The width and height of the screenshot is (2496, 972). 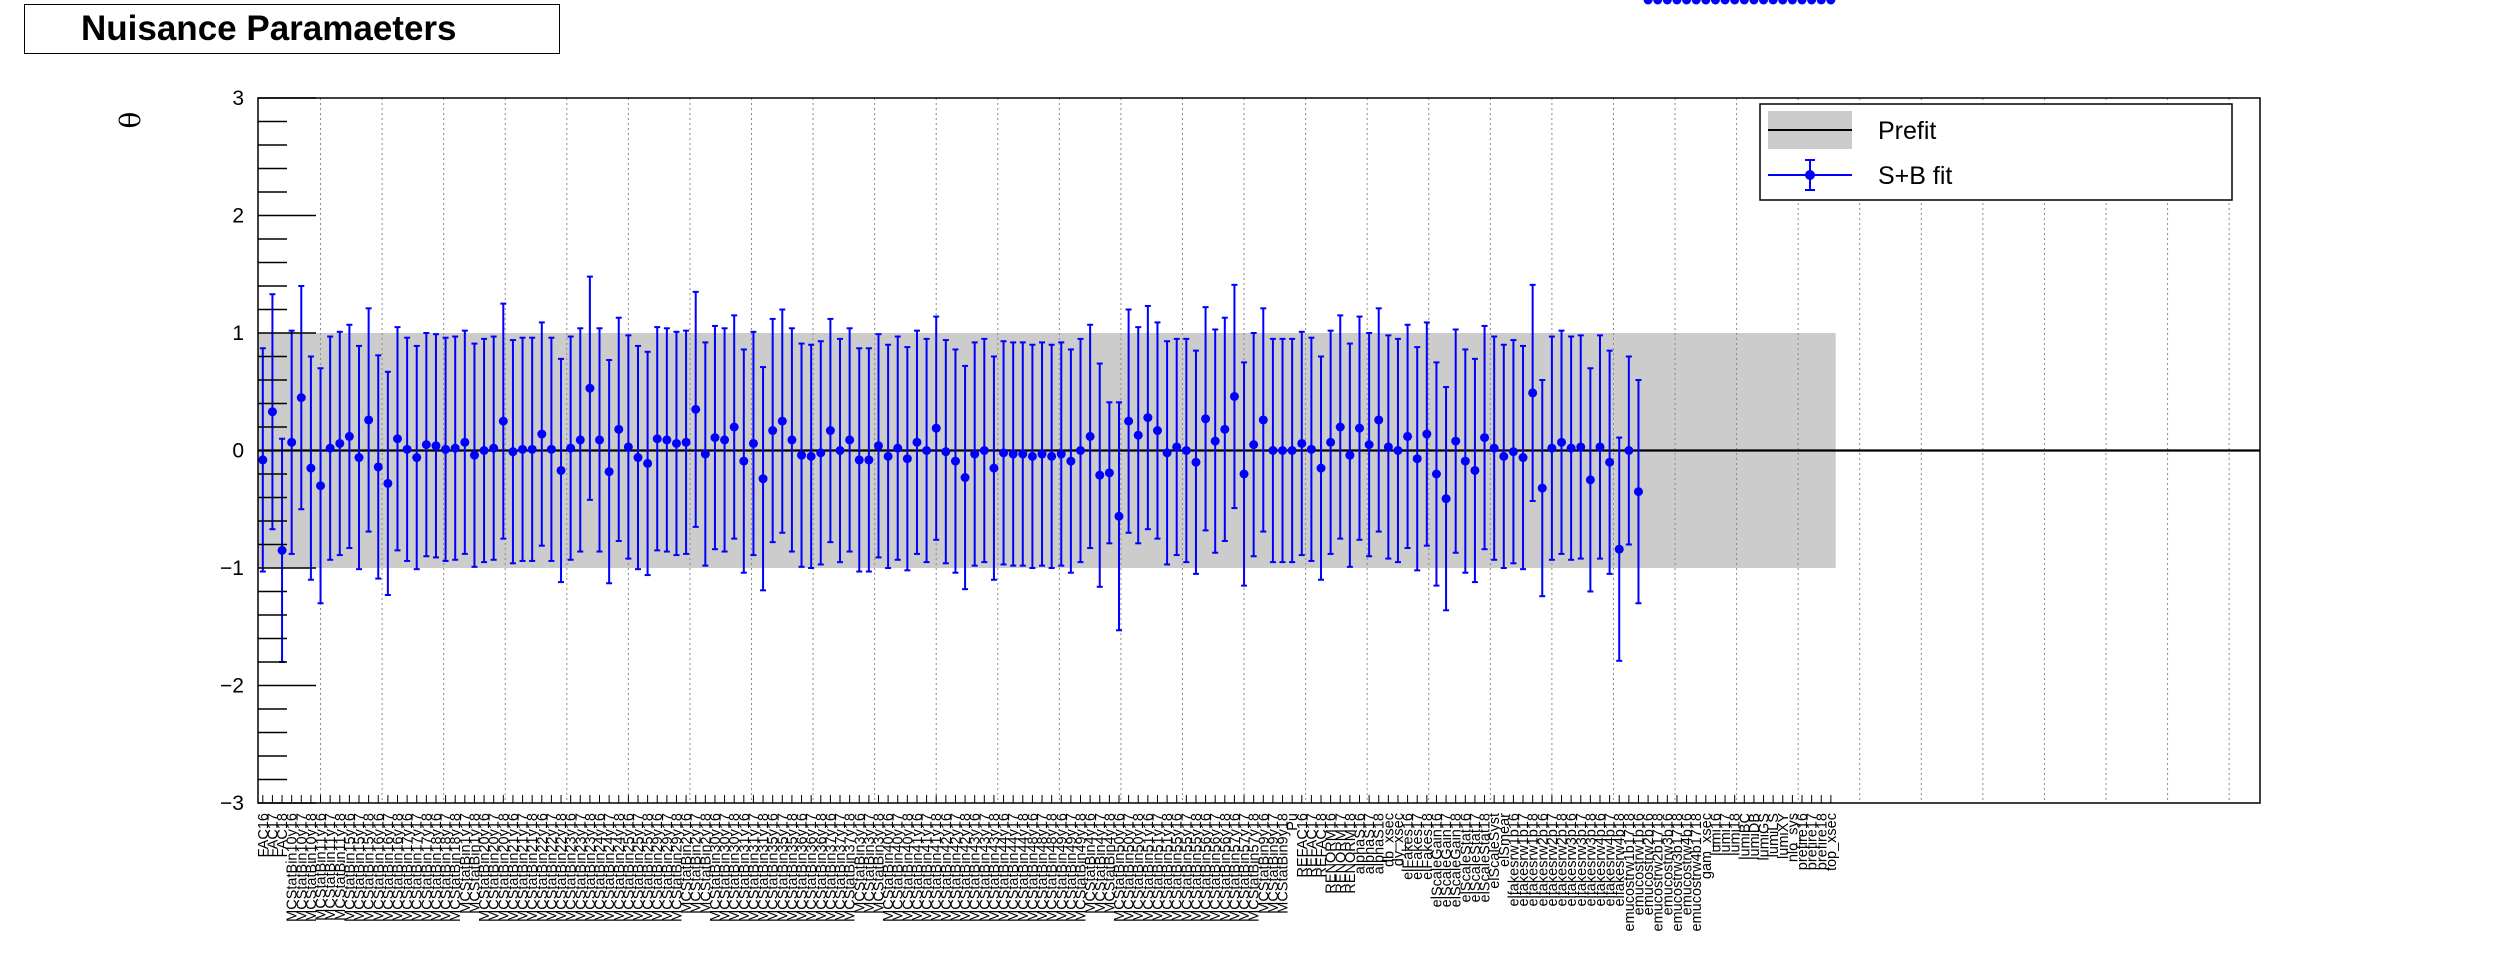 What do you see at coordinates (1293, 822) in the screenshot?
I see `x-tick-label: Pu` at bounding box center [1293, 822].